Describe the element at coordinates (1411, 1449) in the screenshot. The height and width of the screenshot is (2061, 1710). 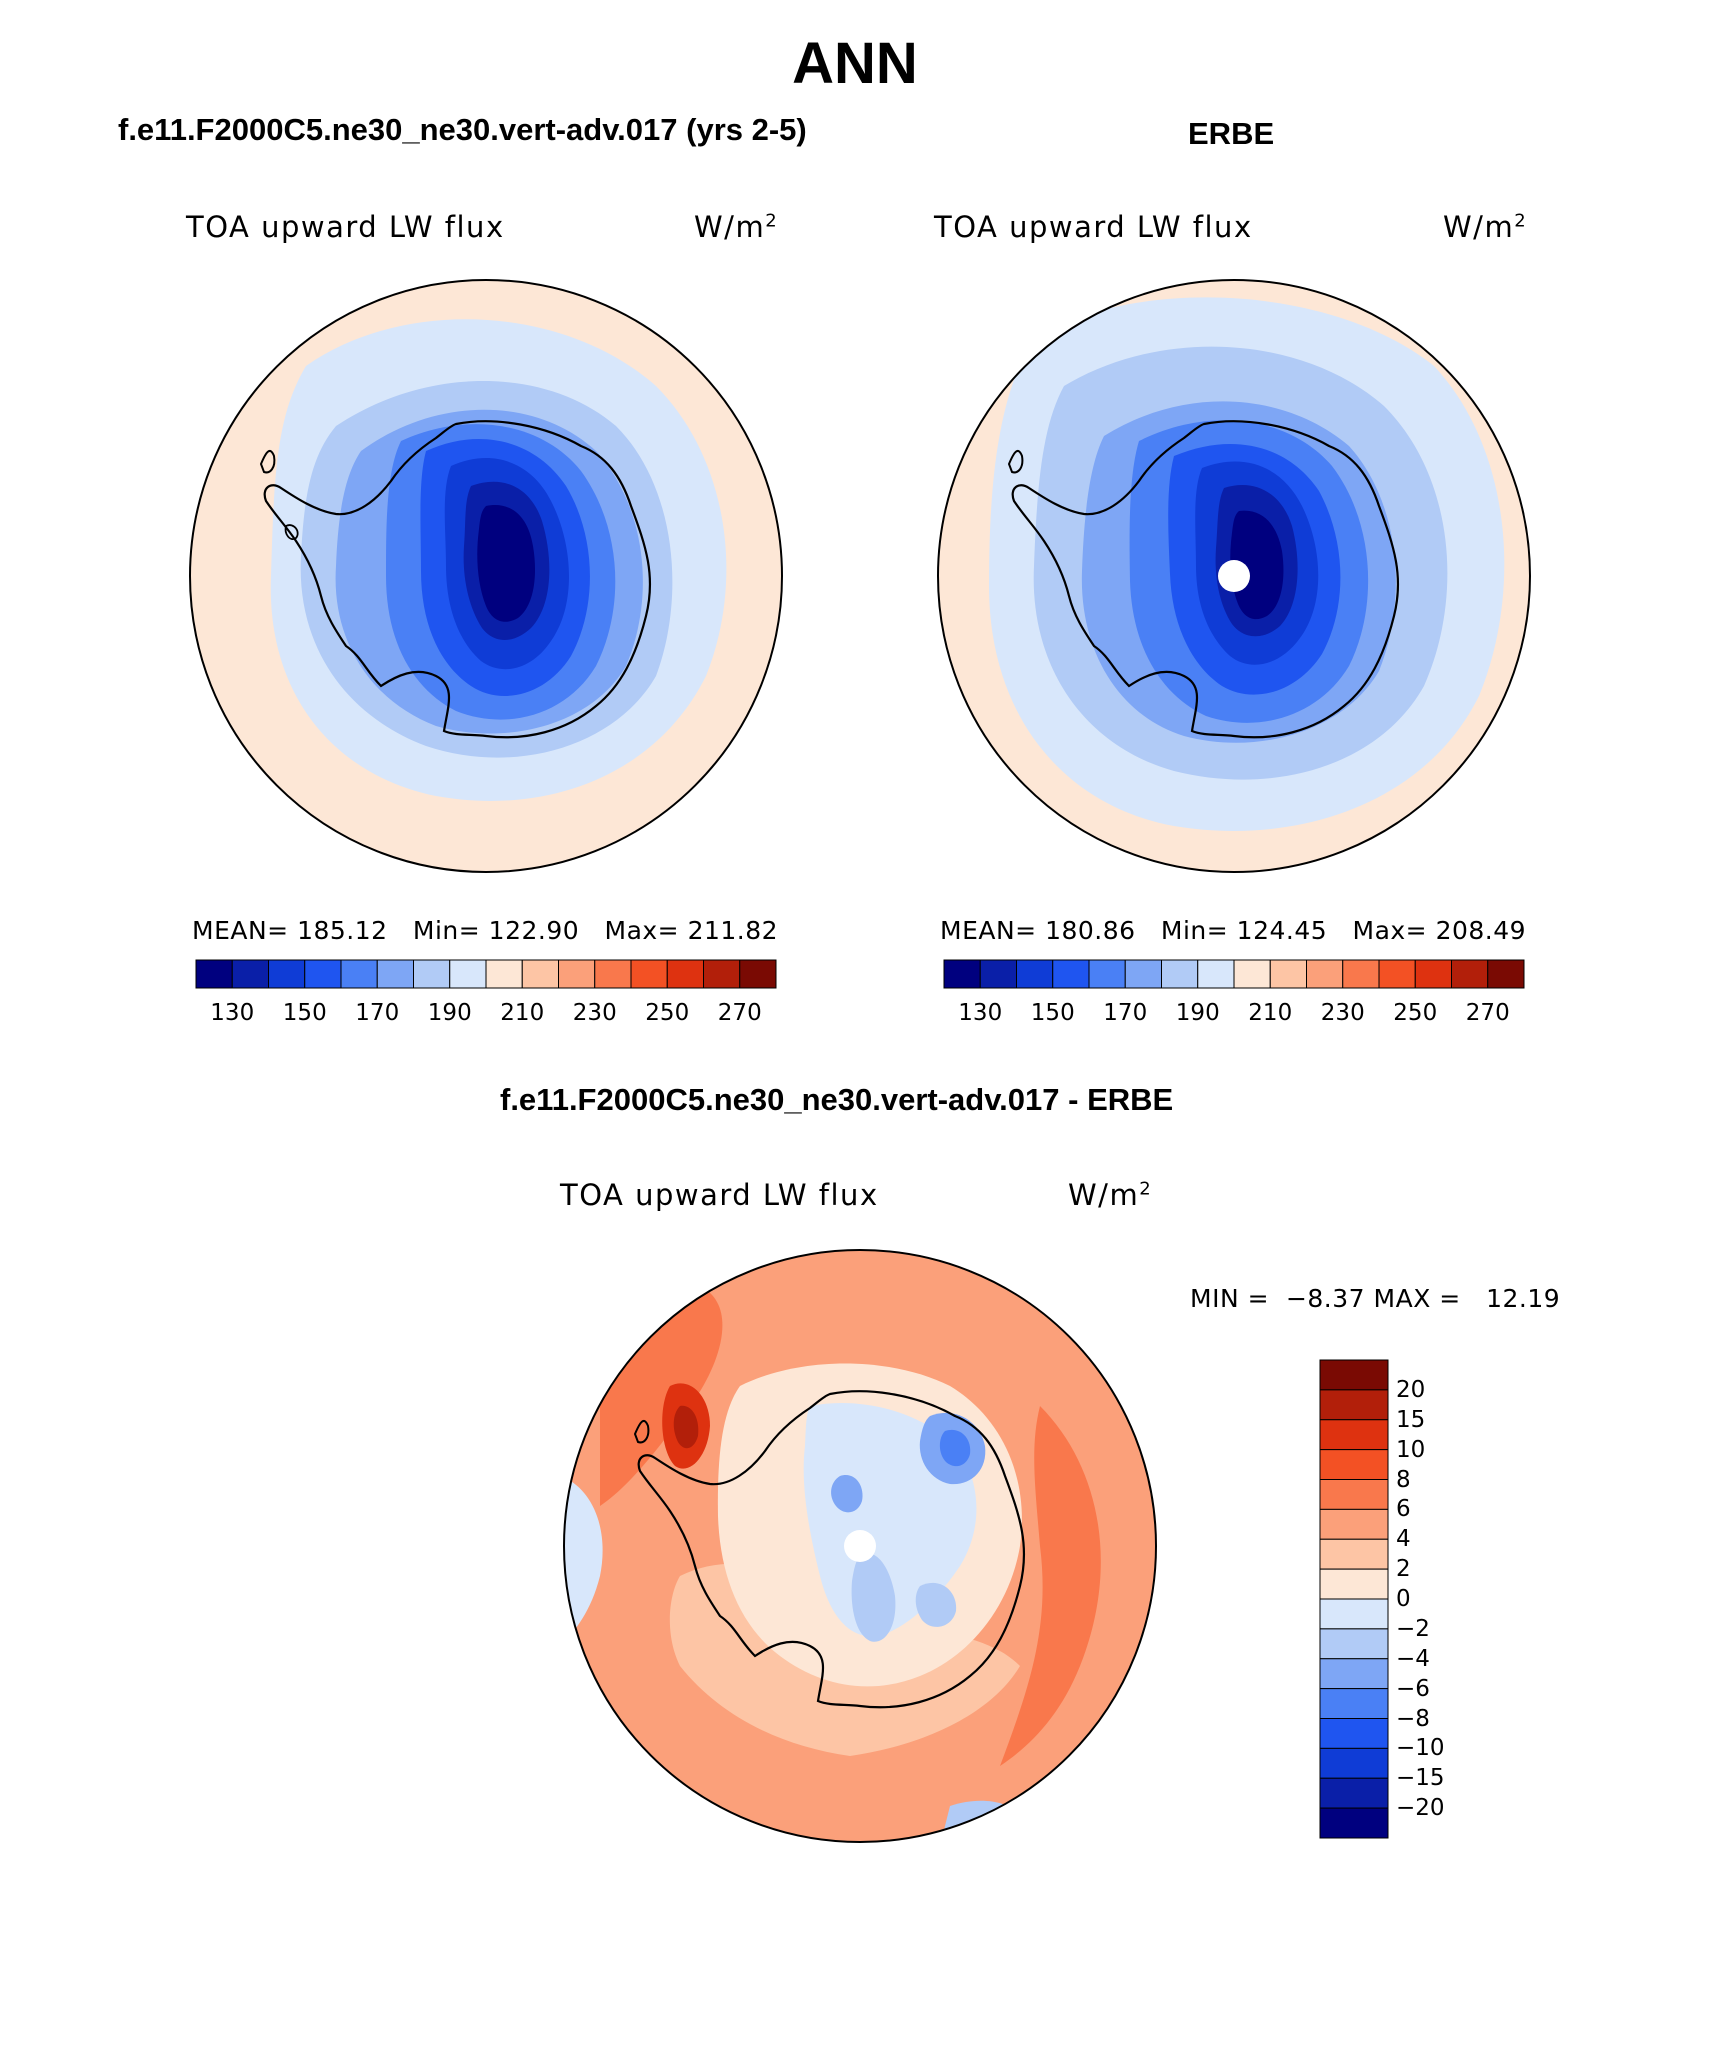
I see `colorbar-tick-label: 10` at that location.